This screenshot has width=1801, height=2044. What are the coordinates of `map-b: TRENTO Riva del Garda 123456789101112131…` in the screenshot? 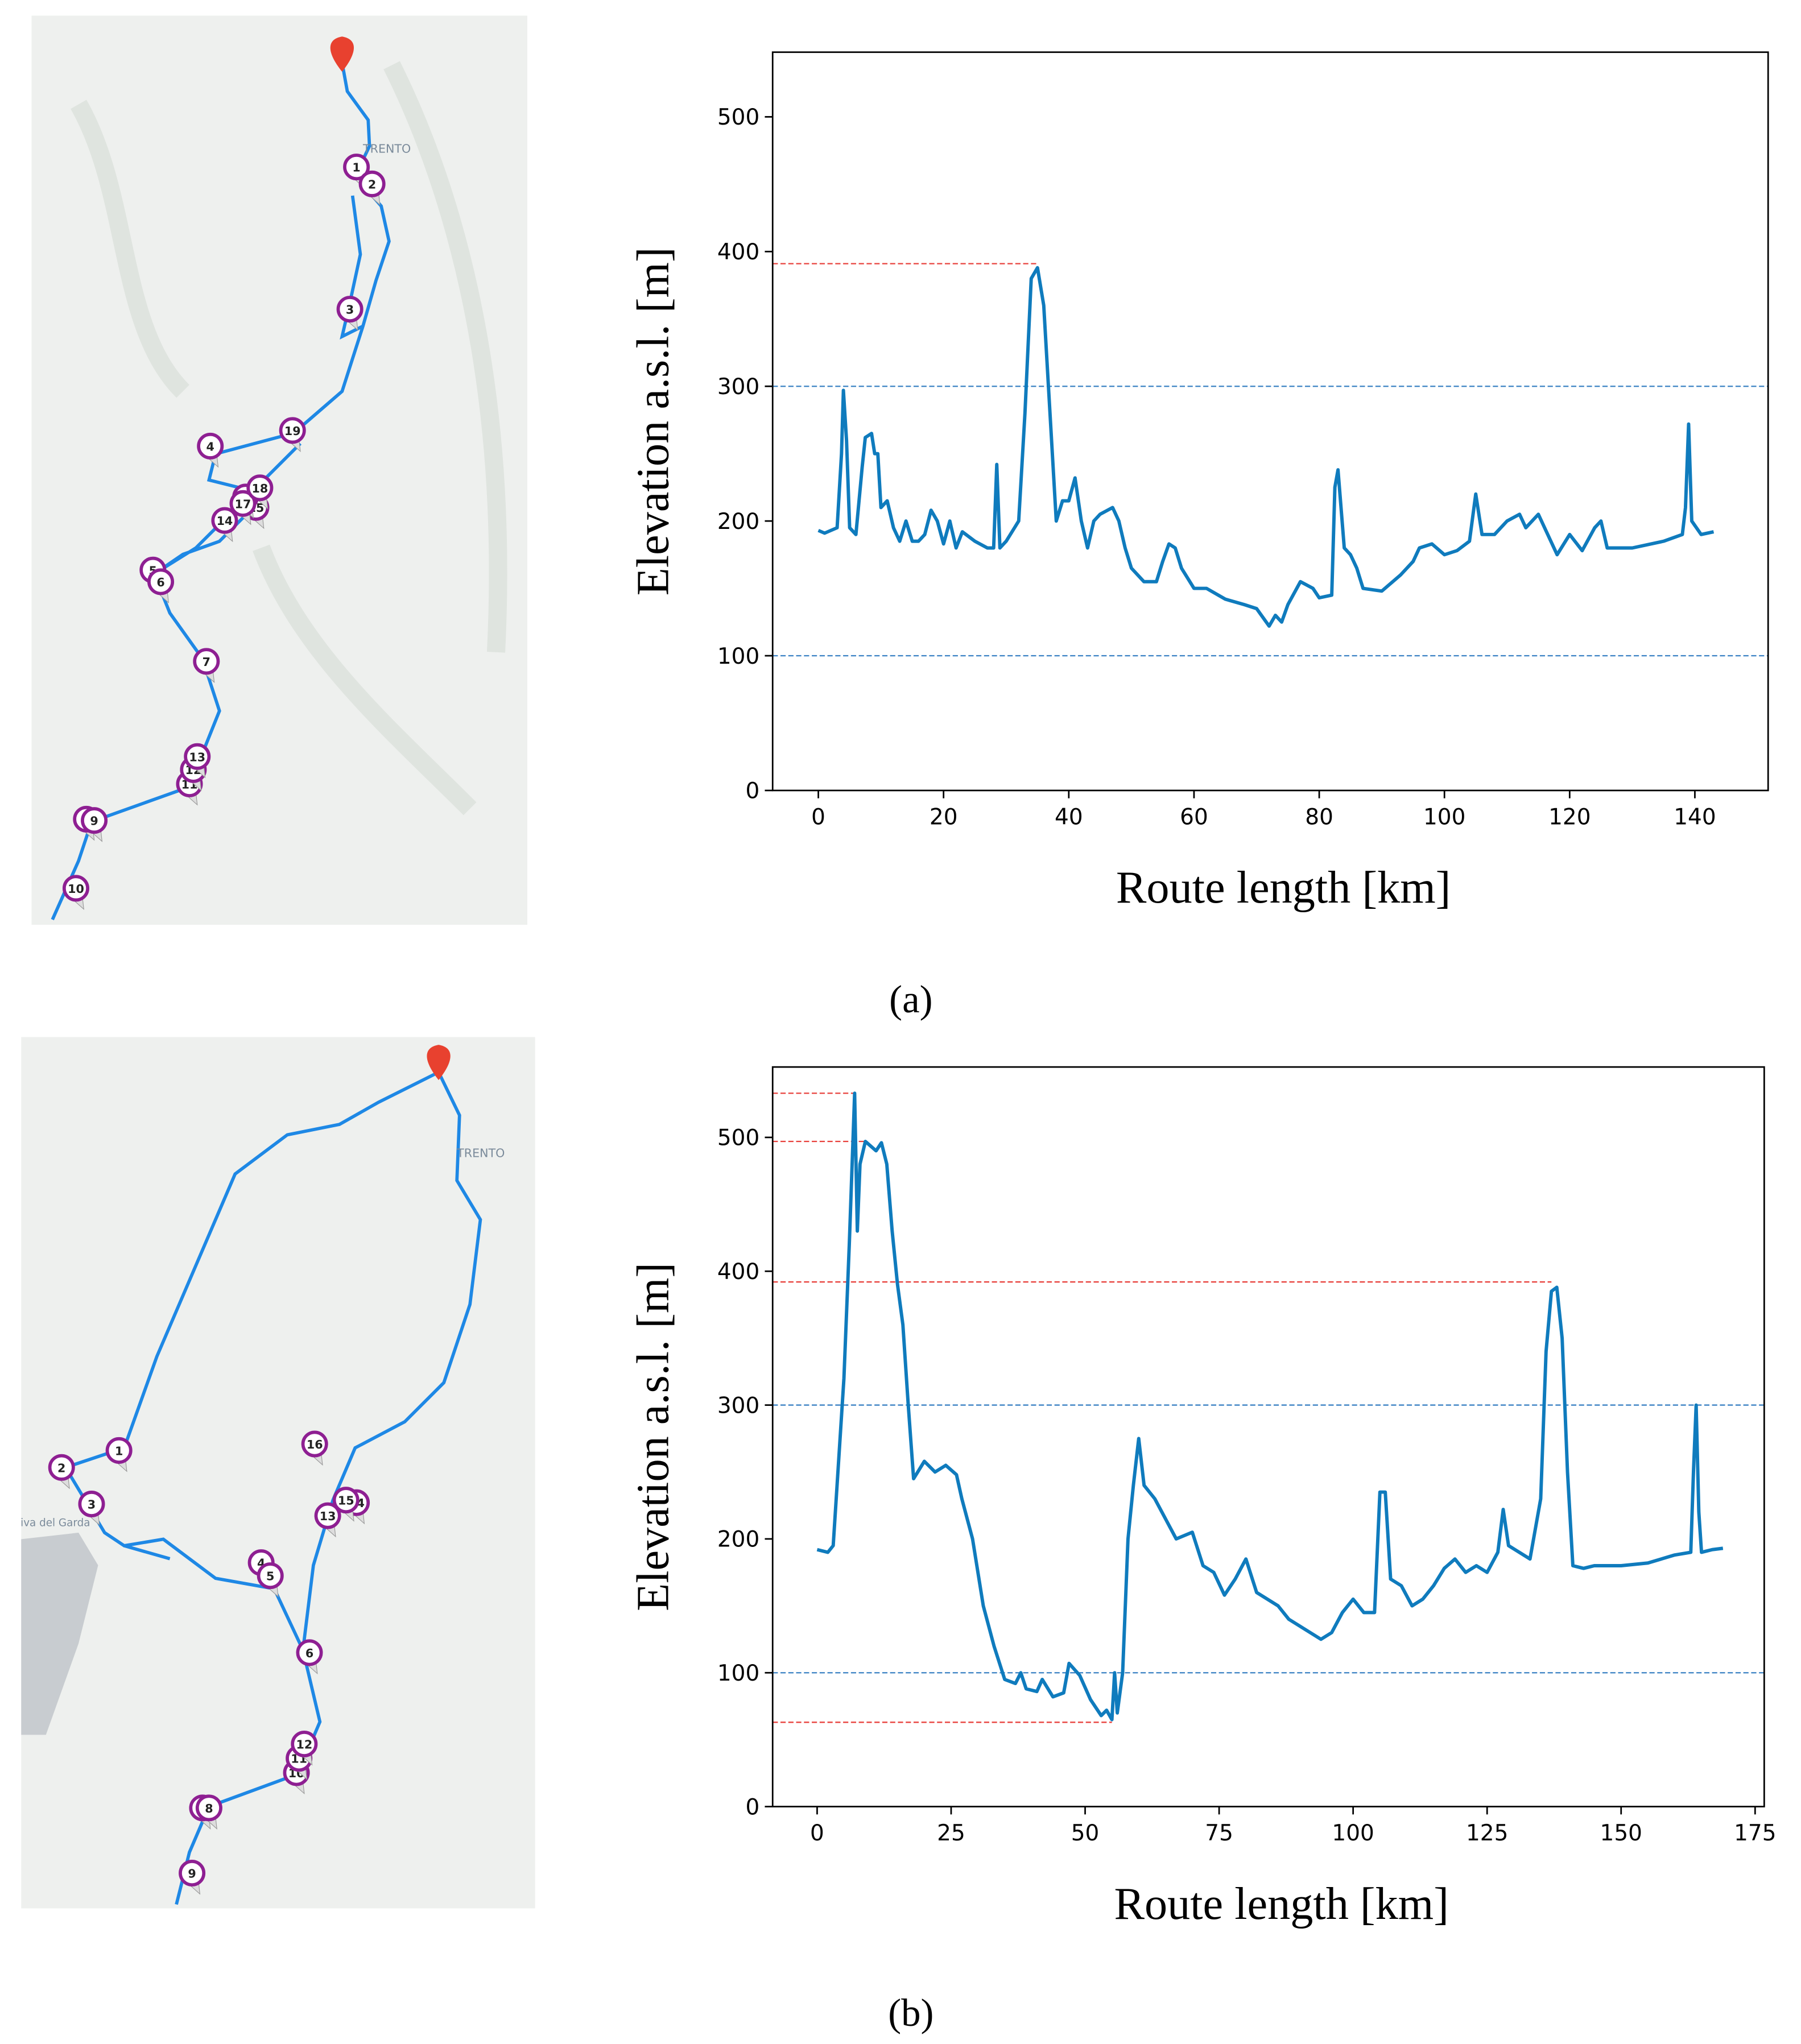 It's located at (274, 1473).